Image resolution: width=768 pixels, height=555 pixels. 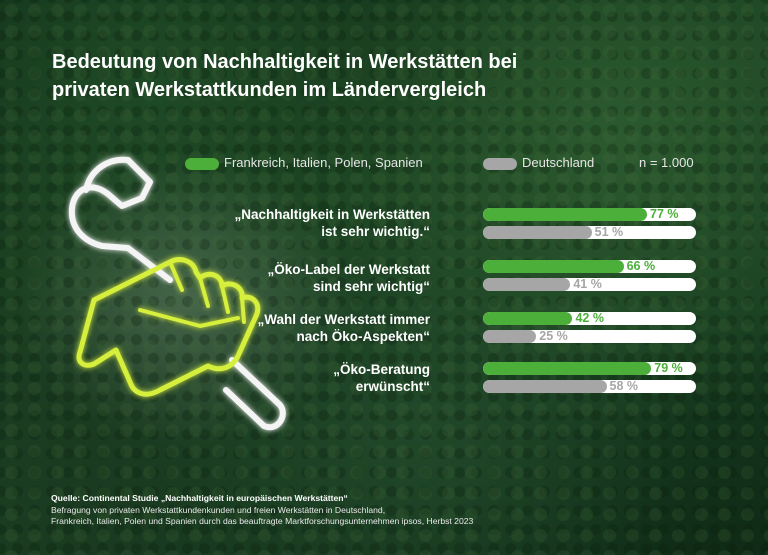 I want to click on bar-track: 58 %, so click(x=589, y=386).